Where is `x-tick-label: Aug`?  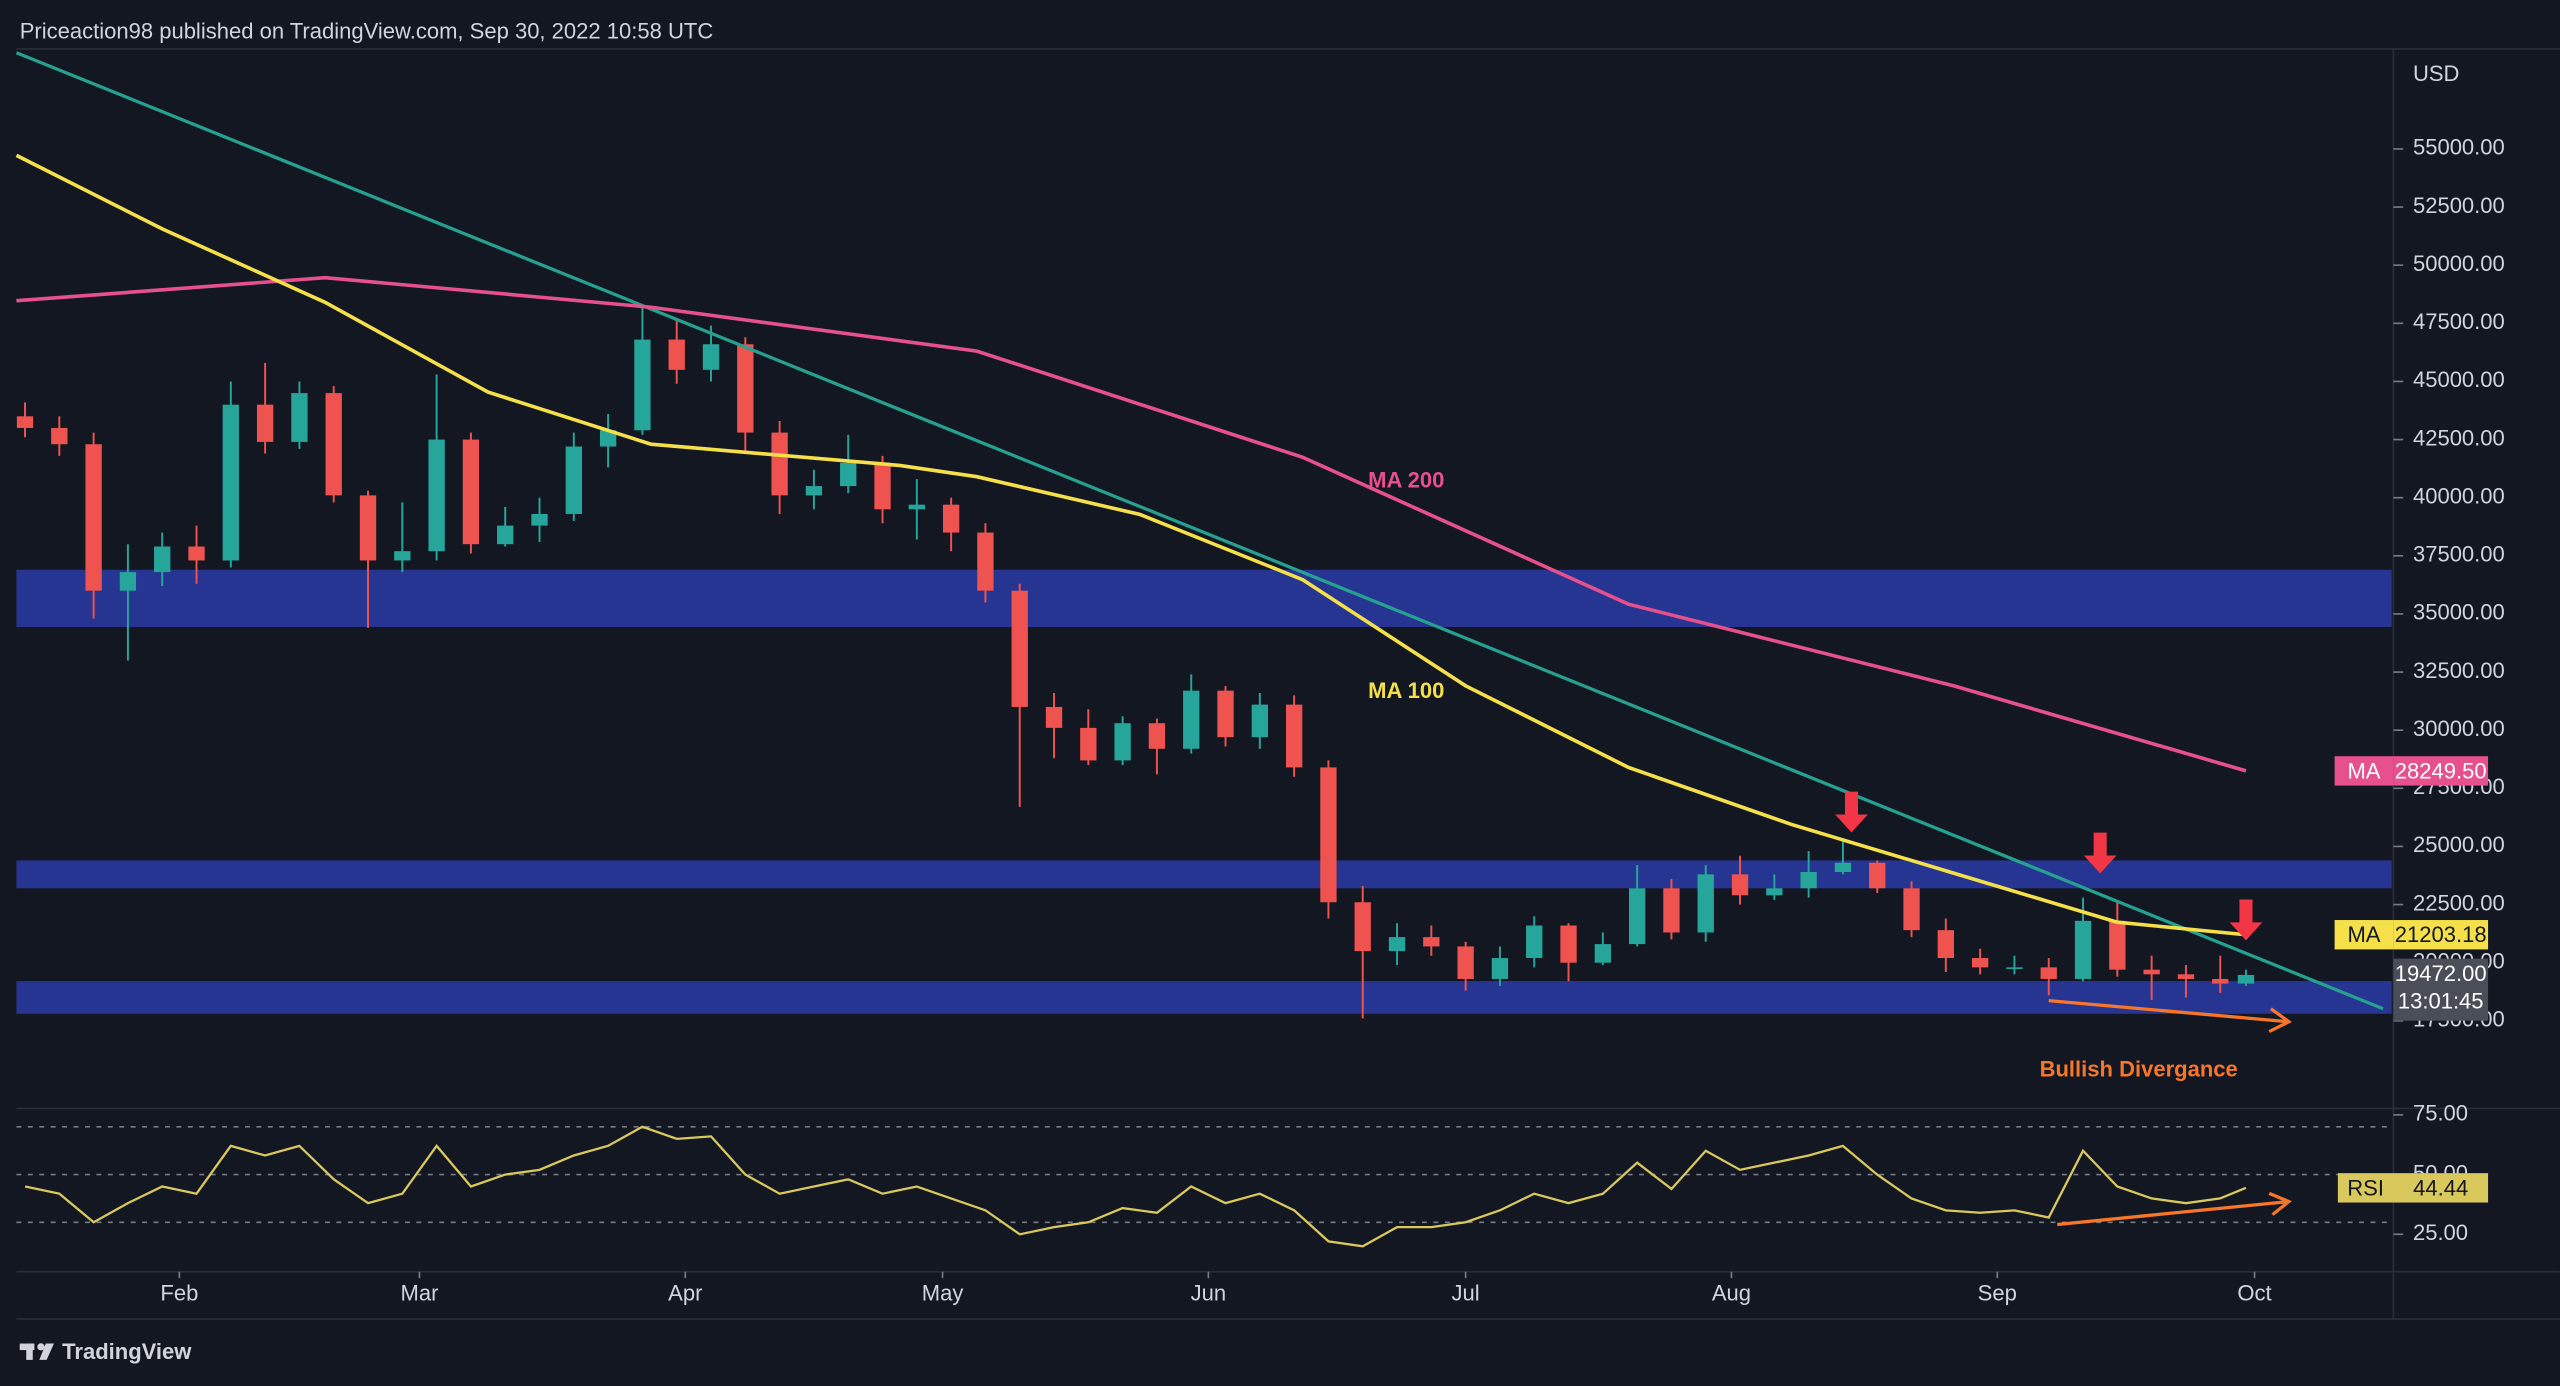
x-tick-label: Aug is located at coordinates (1731, 1292).